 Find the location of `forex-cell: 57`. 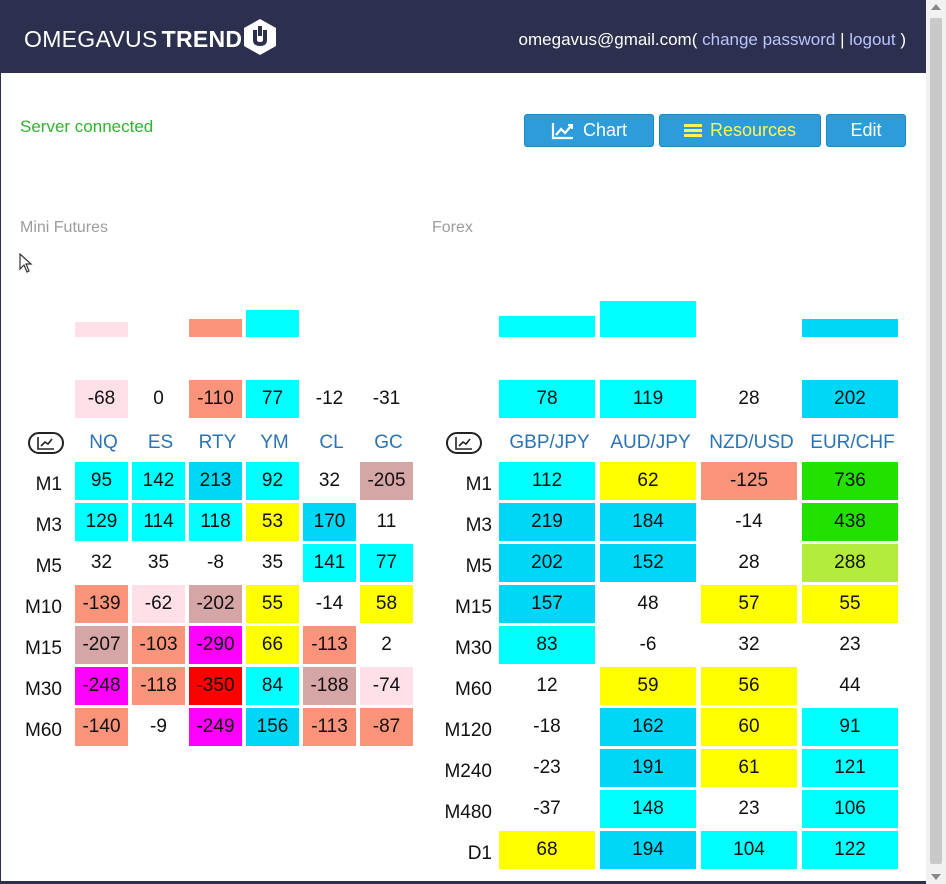

forex-cell: 57 is located at coordinates (749, 604).